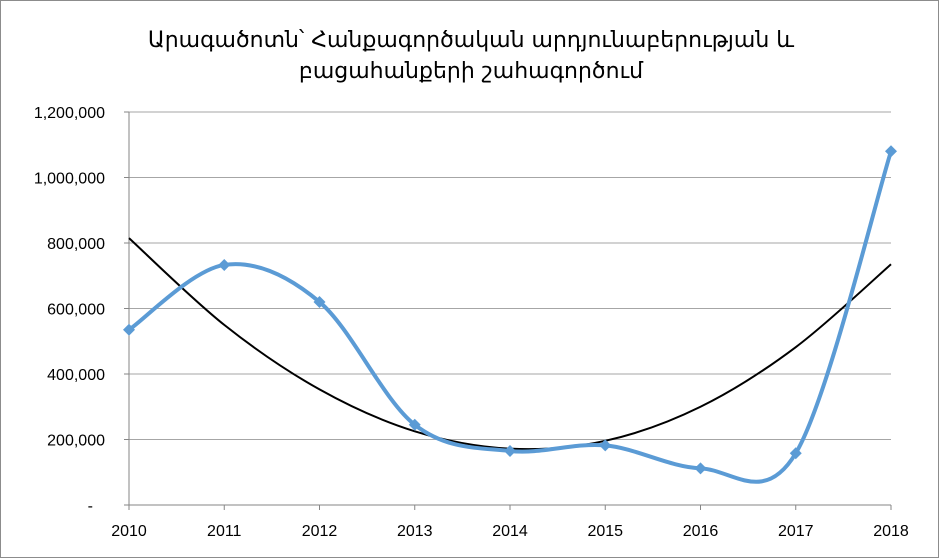 The height and width of the screenshot is (558, 939). What do you see at coordinates (69, 113) in the screenshot?
I see `y-tick-label-6: 1,200,000` at bounding box center [69, 113].